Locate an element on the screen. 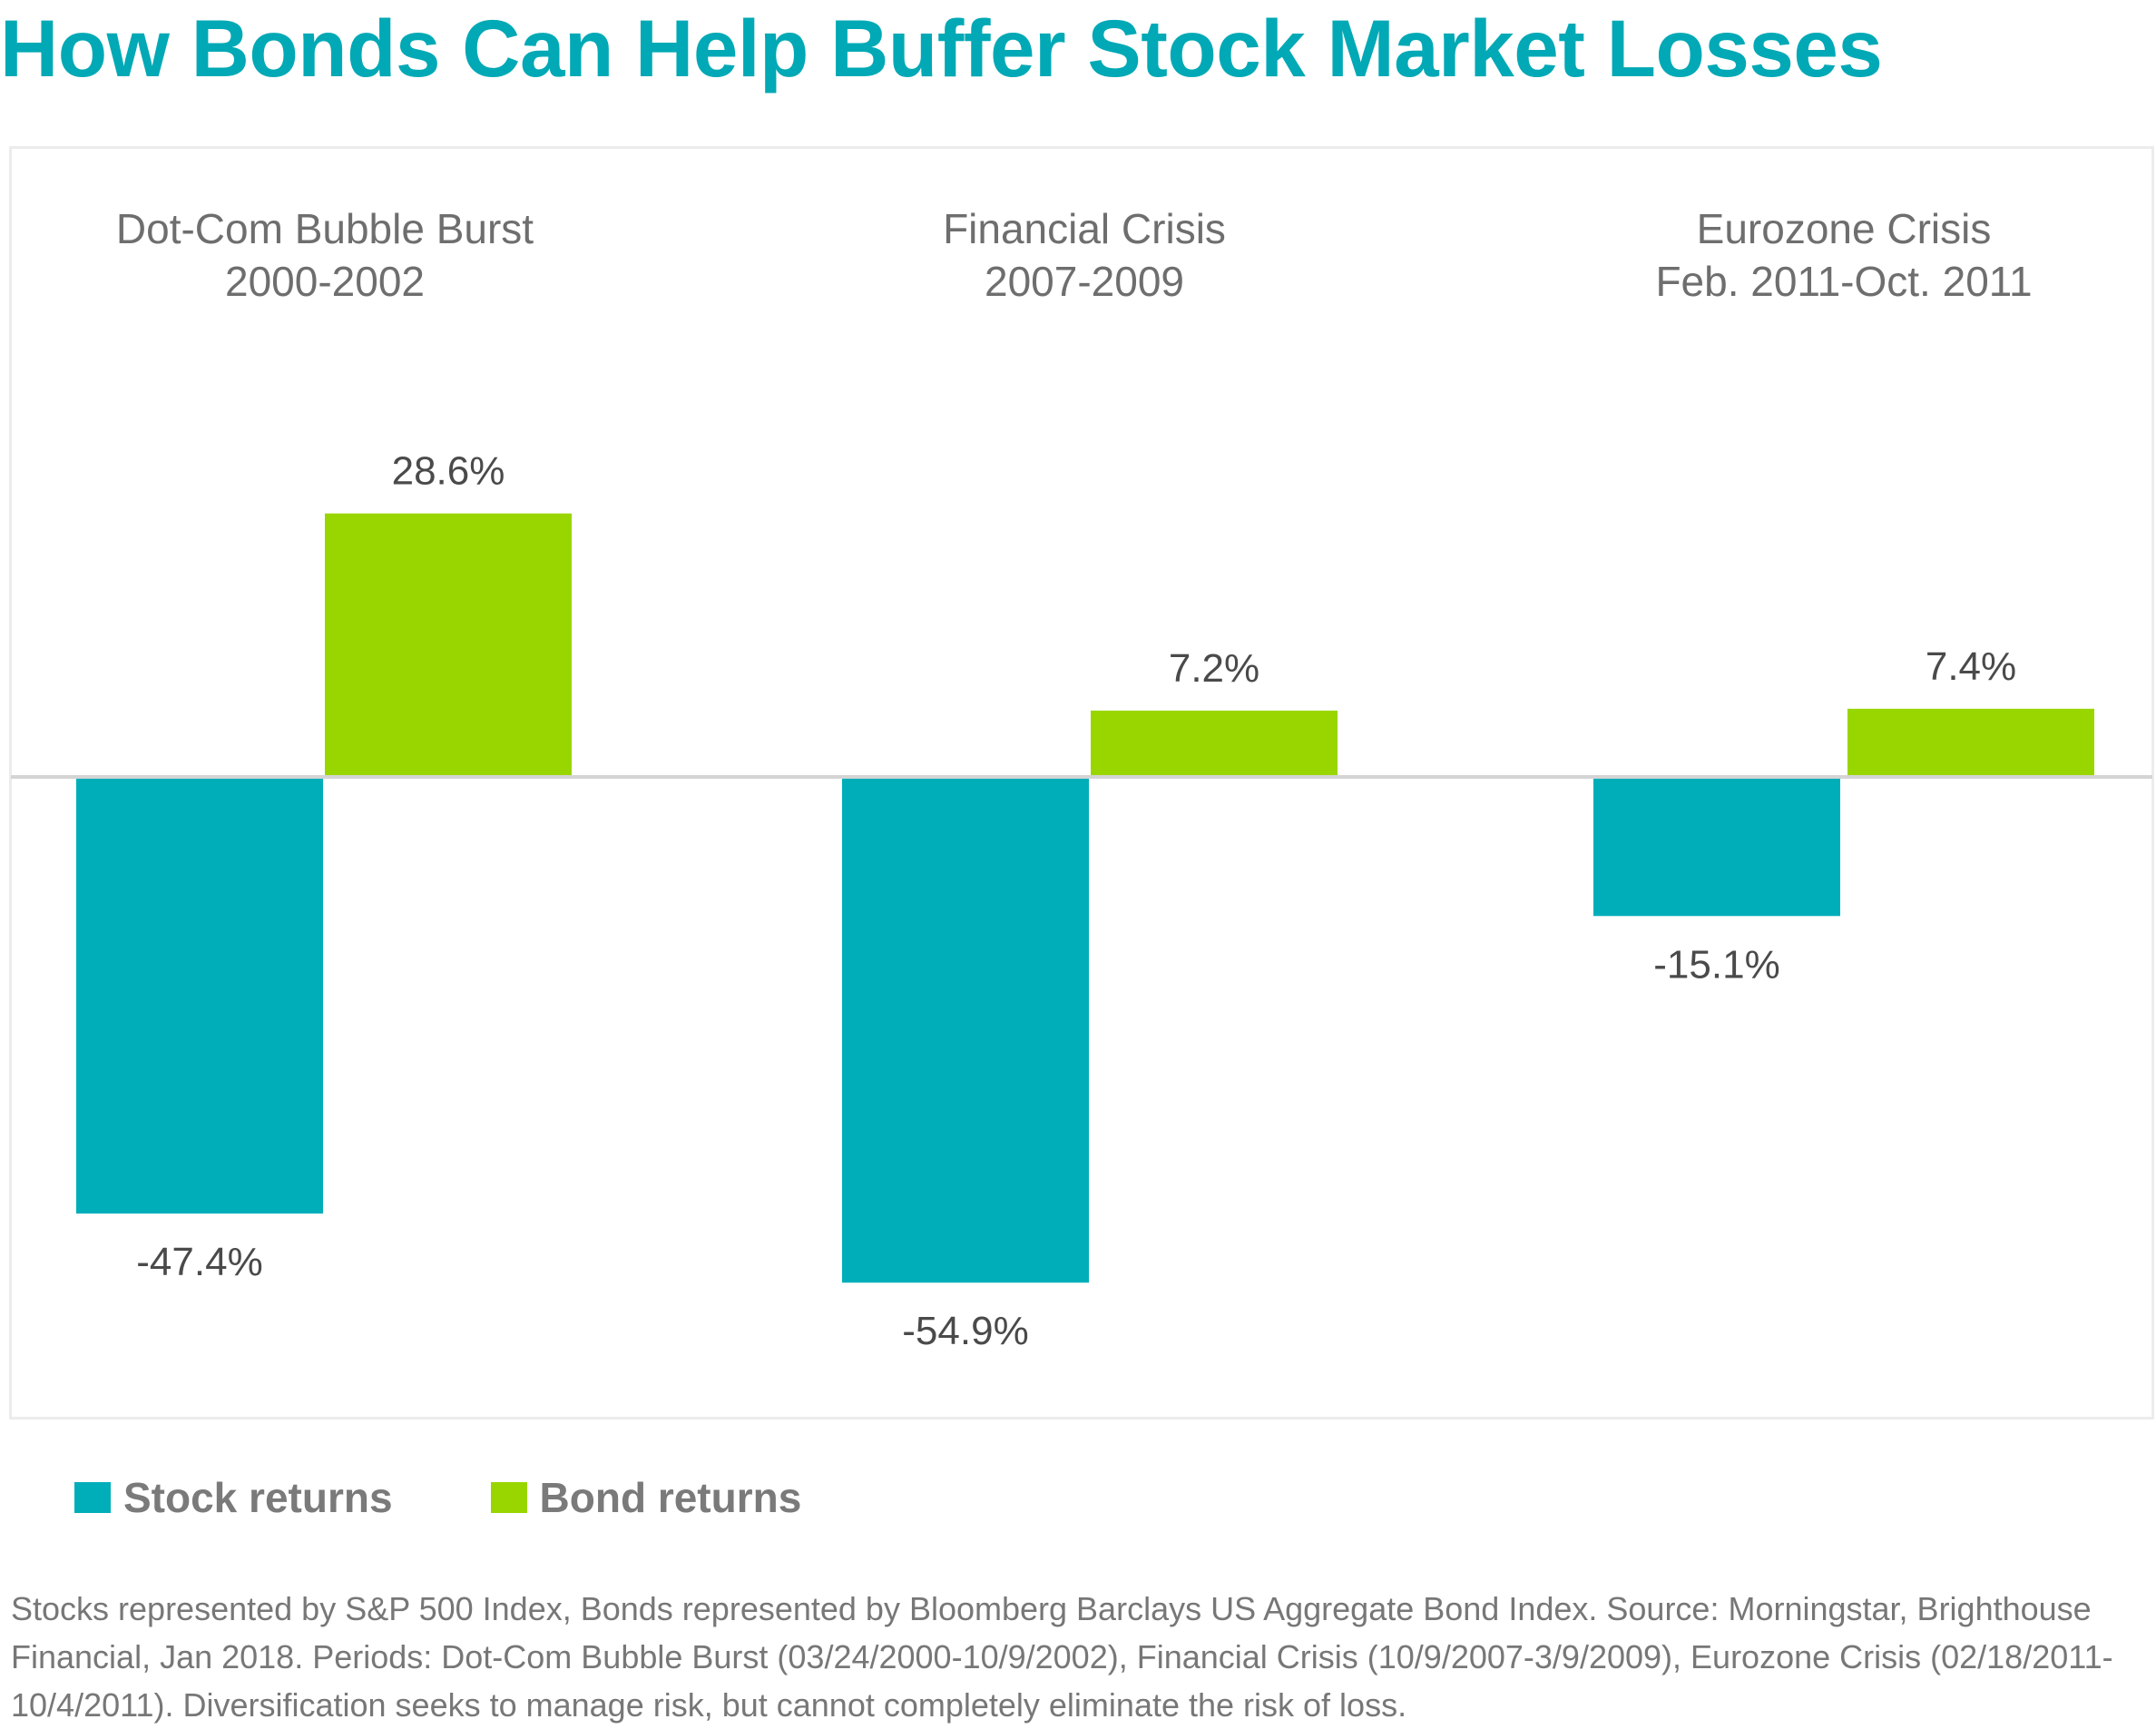 The width and height of the screenshot is (2156, 1729). legend-label-stock: Stock returns is located at coordinates (258, 1497).